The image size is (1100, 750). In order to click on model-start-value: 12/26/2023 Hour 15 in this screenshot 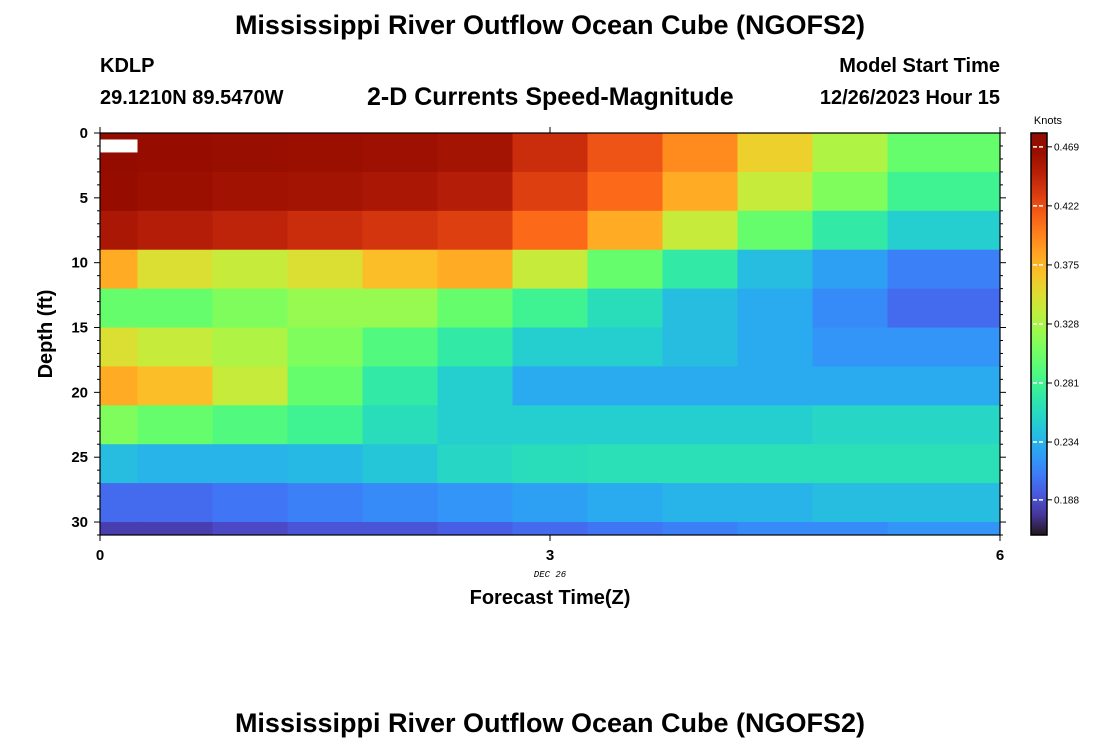, I will do `click(909, 98)`.